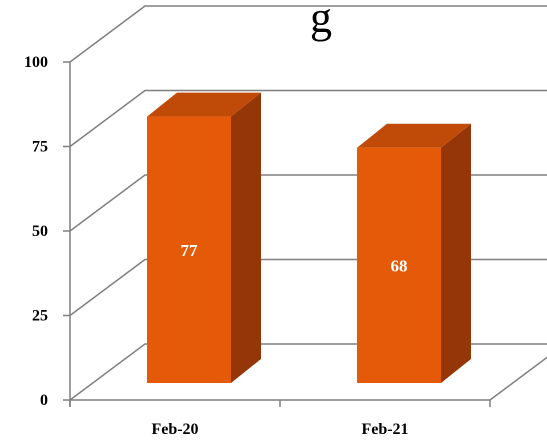 The height and width of the screenshot is (447, 547). What do you see at coordinates (40, 316) in the screenshot?
I see `y-tick-label-25: 25` at bounding box center [40, 316].